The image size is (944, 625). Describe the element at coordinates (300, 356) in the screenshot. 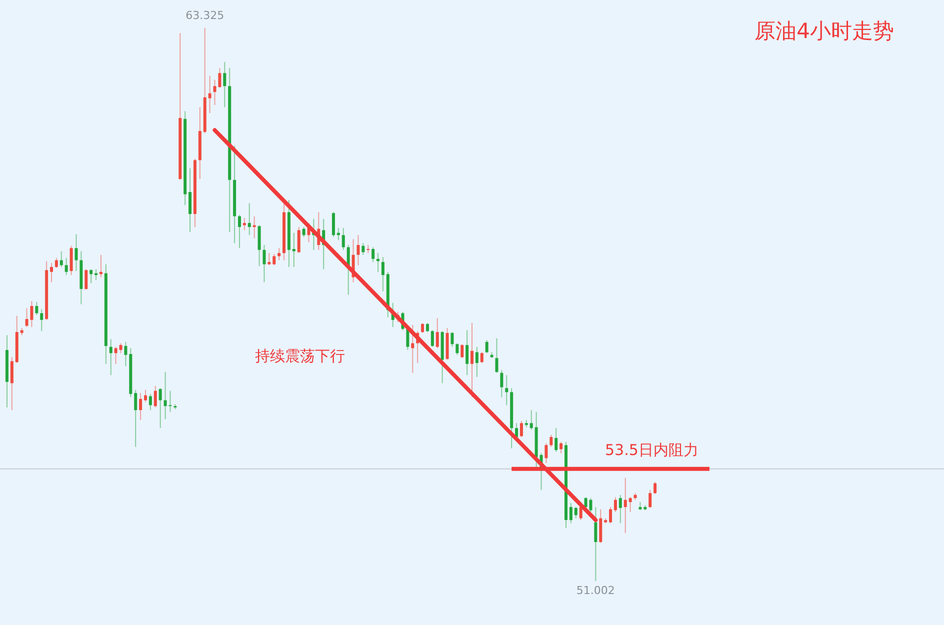

I see `annotation: 持续震荡下行` at that location.